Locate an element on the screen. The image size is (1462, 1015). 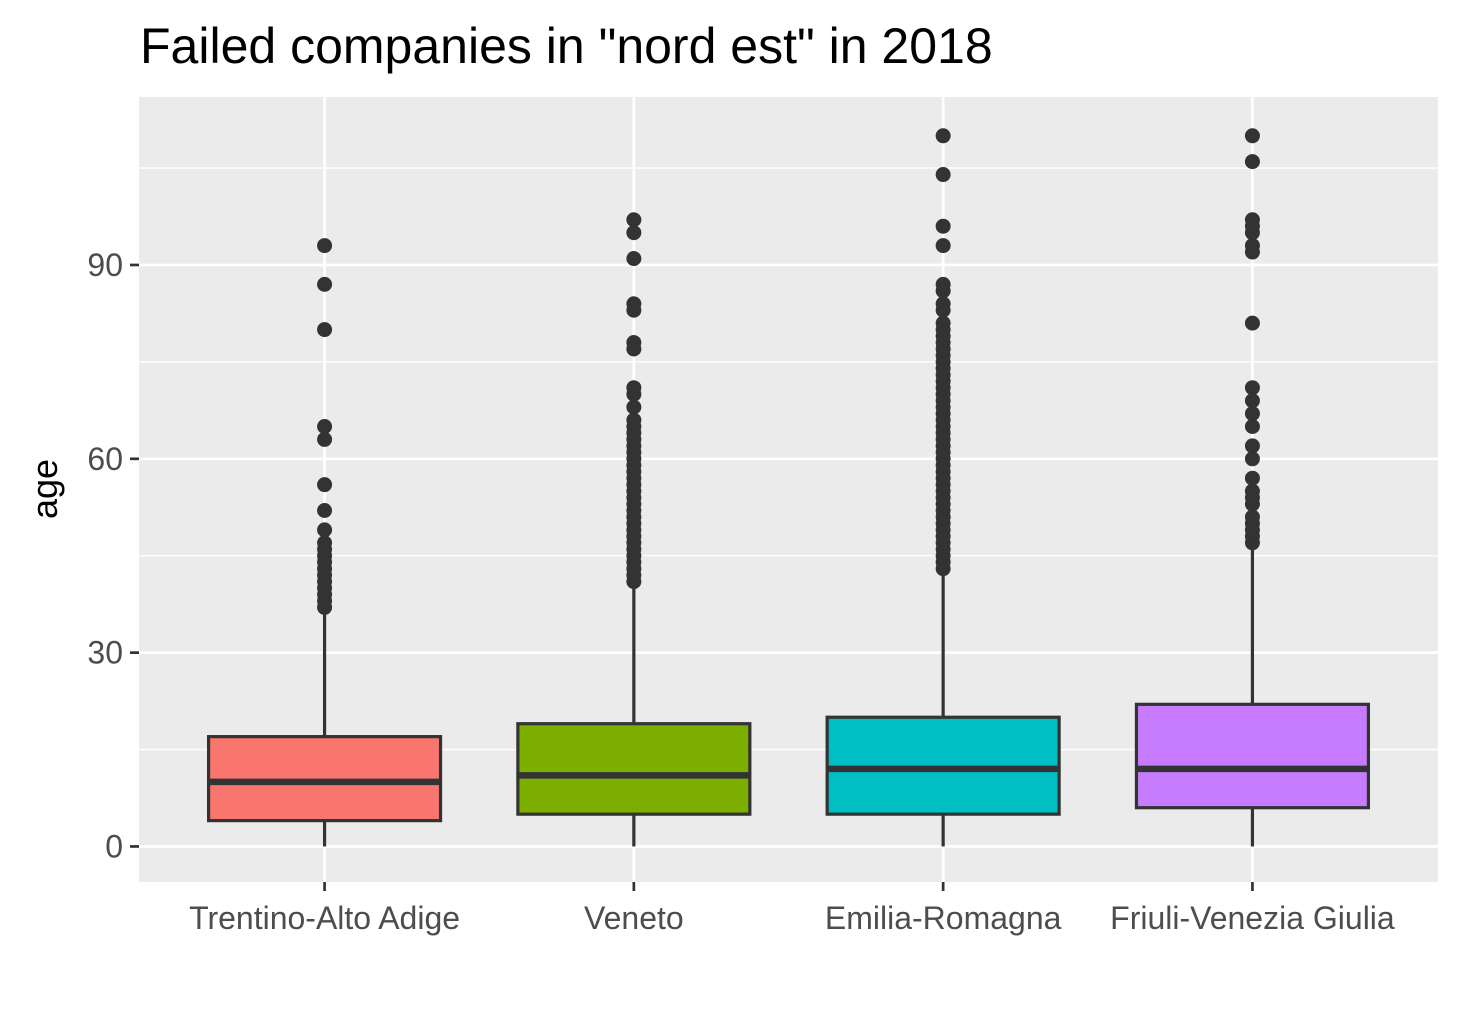
chart-title: Failed companies in "nord est" in 2018 is located at coordinates (566, 46).